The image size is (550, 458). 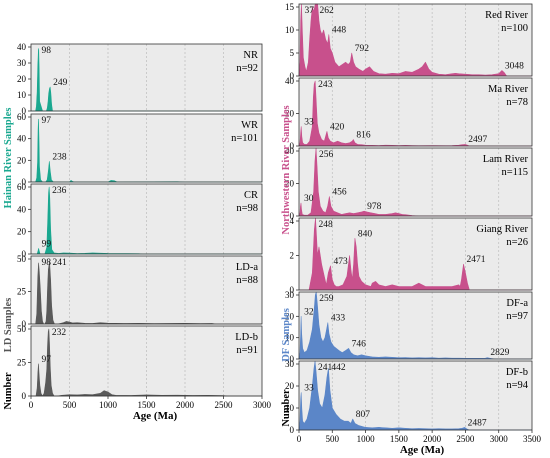 What do you see at coordinates (514, 66) in the screenshot?
I see `peak-label: 3048` at bounding box center [514, 66].